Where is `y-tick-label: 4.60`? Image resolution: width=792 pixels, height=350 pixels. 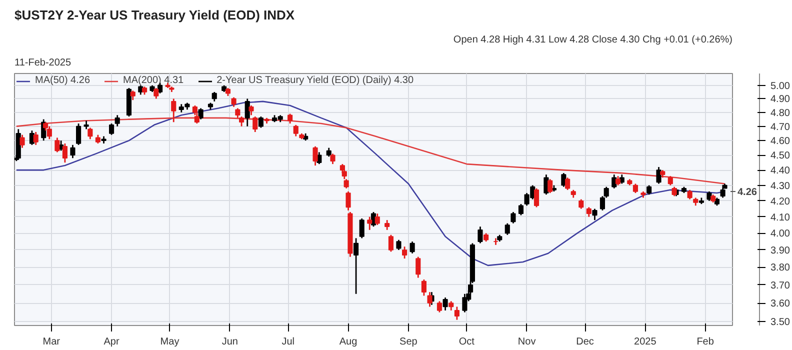
y-tick-label: 4.60 is located at coordinates (780, 142).